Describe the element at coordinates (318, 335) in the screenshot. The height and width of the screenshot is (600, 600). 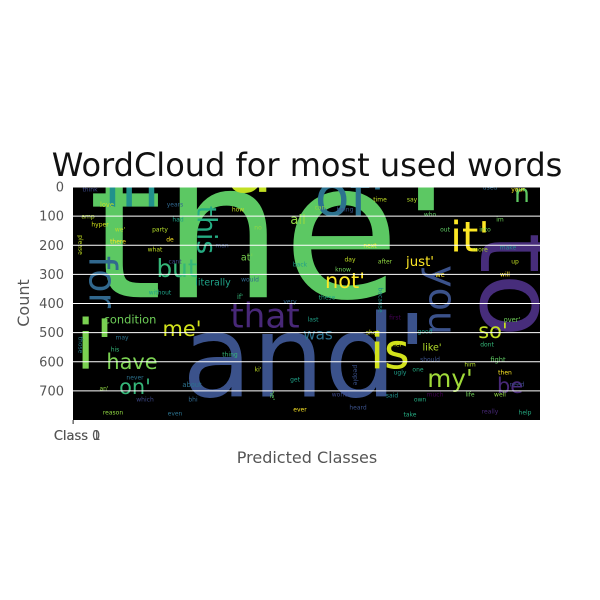
I see `cloud-word: was` at that location.